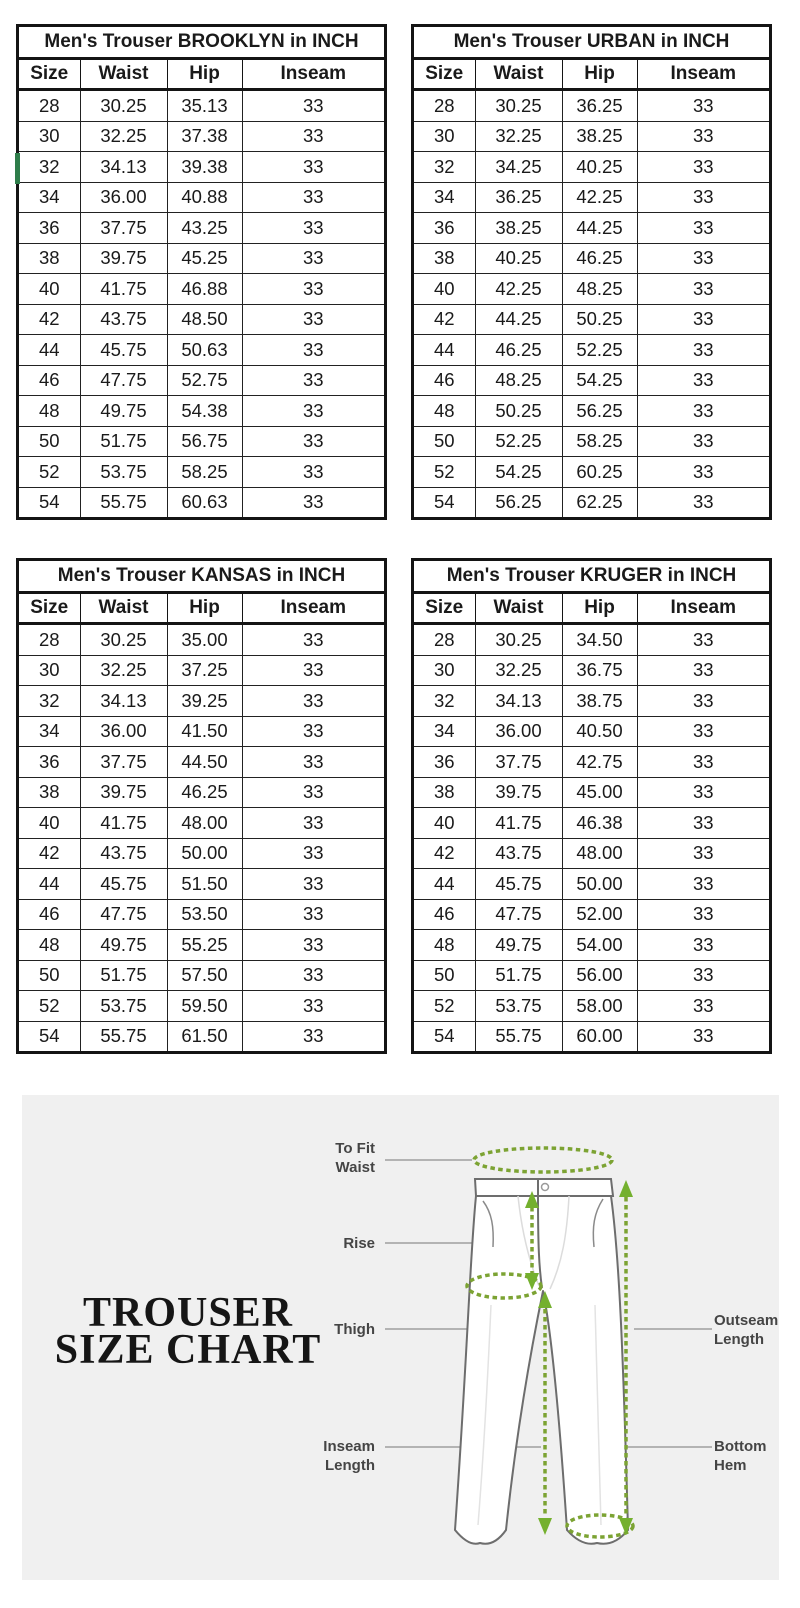 The width and height of the screenshot is (800, 1608). What do you see at coordinates (444, 501) in the screenshot?
I see `table-cell: 54` at bounding box center [444, 501].